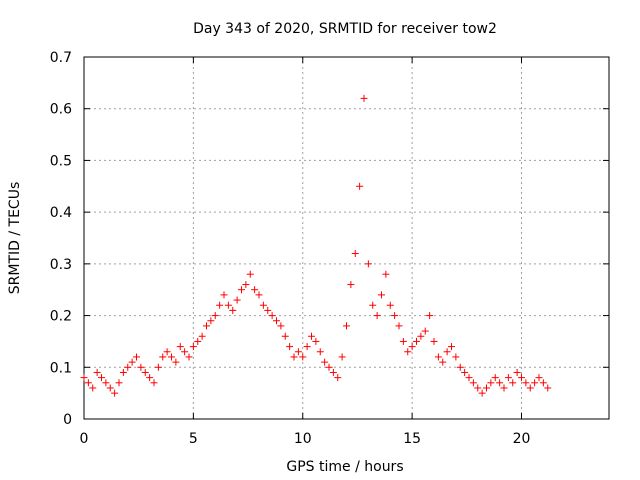  Describe the element at coordinates (67, 420) in the screenshot. I see `y-tick-label: 0` at that location.